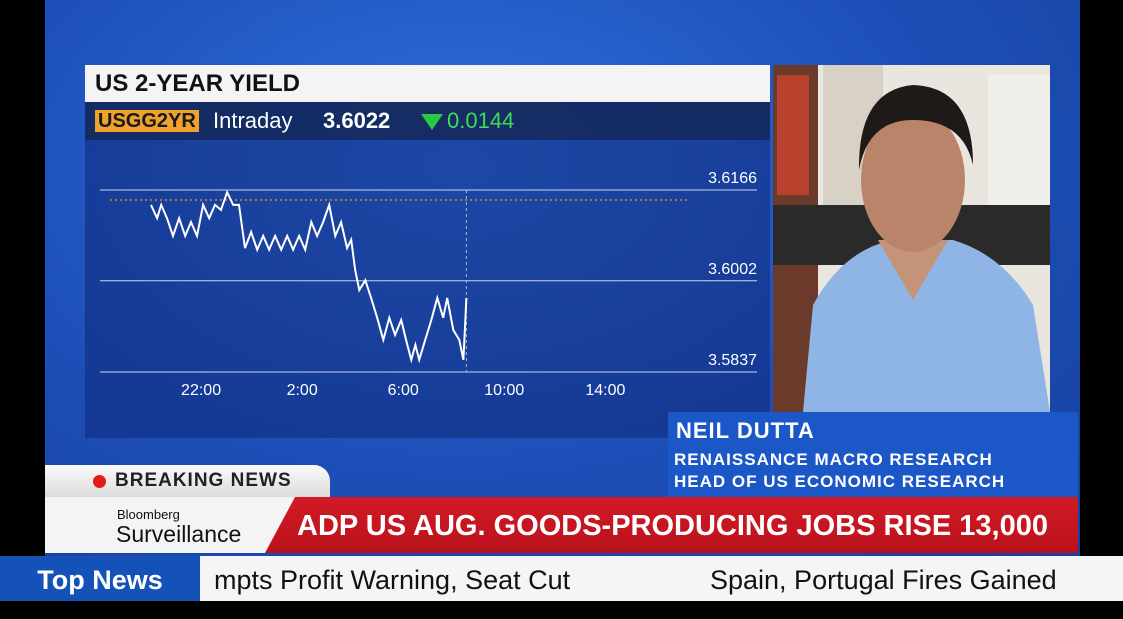  What do you see at coordinates (732, 178) in the screenshot?
I see `y-tick-label: 3.6166` at bounding box center [732, 178].